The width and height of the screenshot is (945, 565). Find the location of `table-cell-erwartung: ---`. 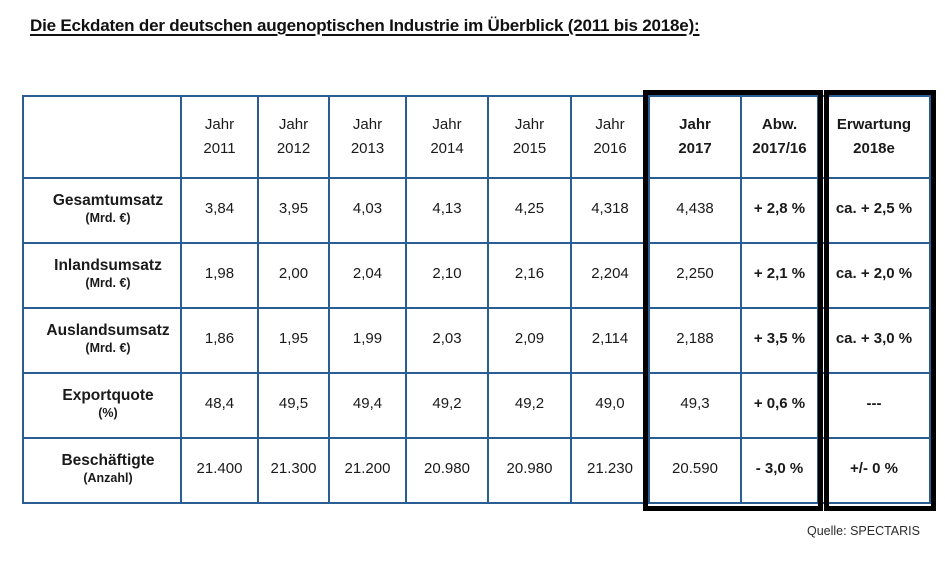

table-cell-erwartung: --- is located at coordinates (874, 405).